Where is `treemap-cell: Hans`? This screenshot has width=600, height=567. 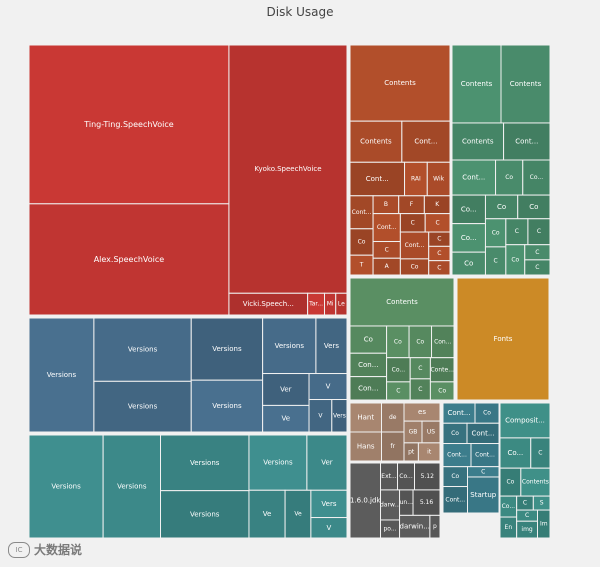 treemap-cell: Hans is located at coordinates (365, 446).